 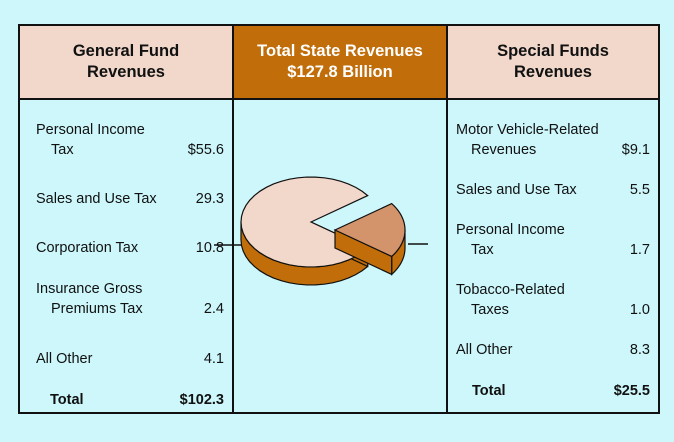 I want to click on general-fund-header-line2: Revenues, so click(x=126, y=72).